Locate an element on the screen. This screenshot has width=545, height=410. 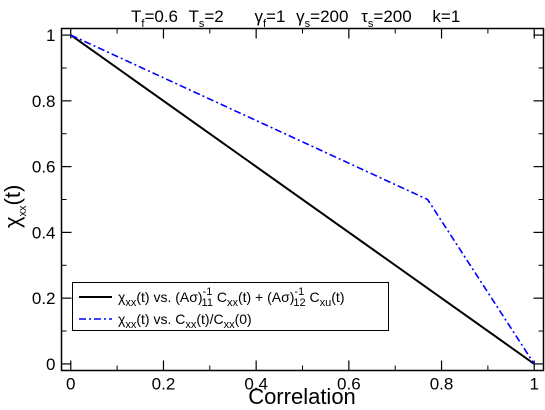
legend1-chi: χ is located at coordinates (122, 297).